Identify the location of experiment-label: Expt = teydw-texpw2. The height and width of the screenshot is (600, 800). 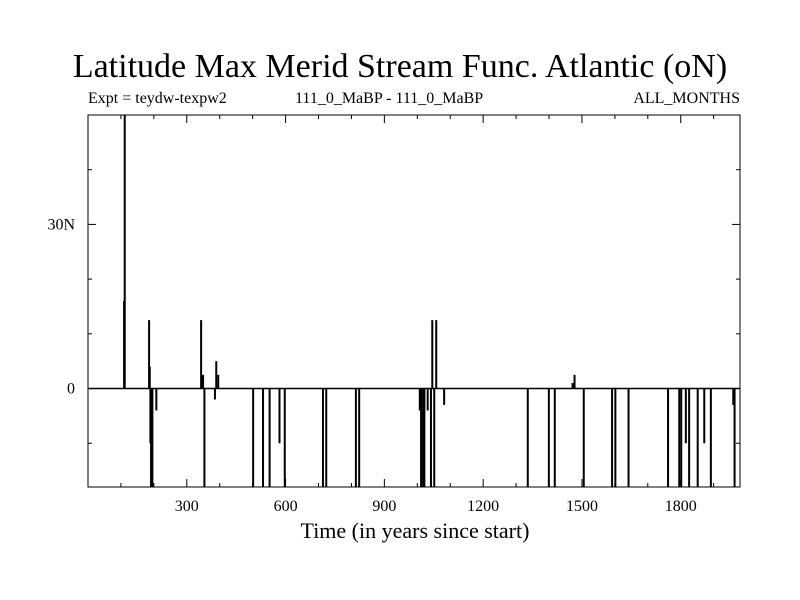
(157, 98).